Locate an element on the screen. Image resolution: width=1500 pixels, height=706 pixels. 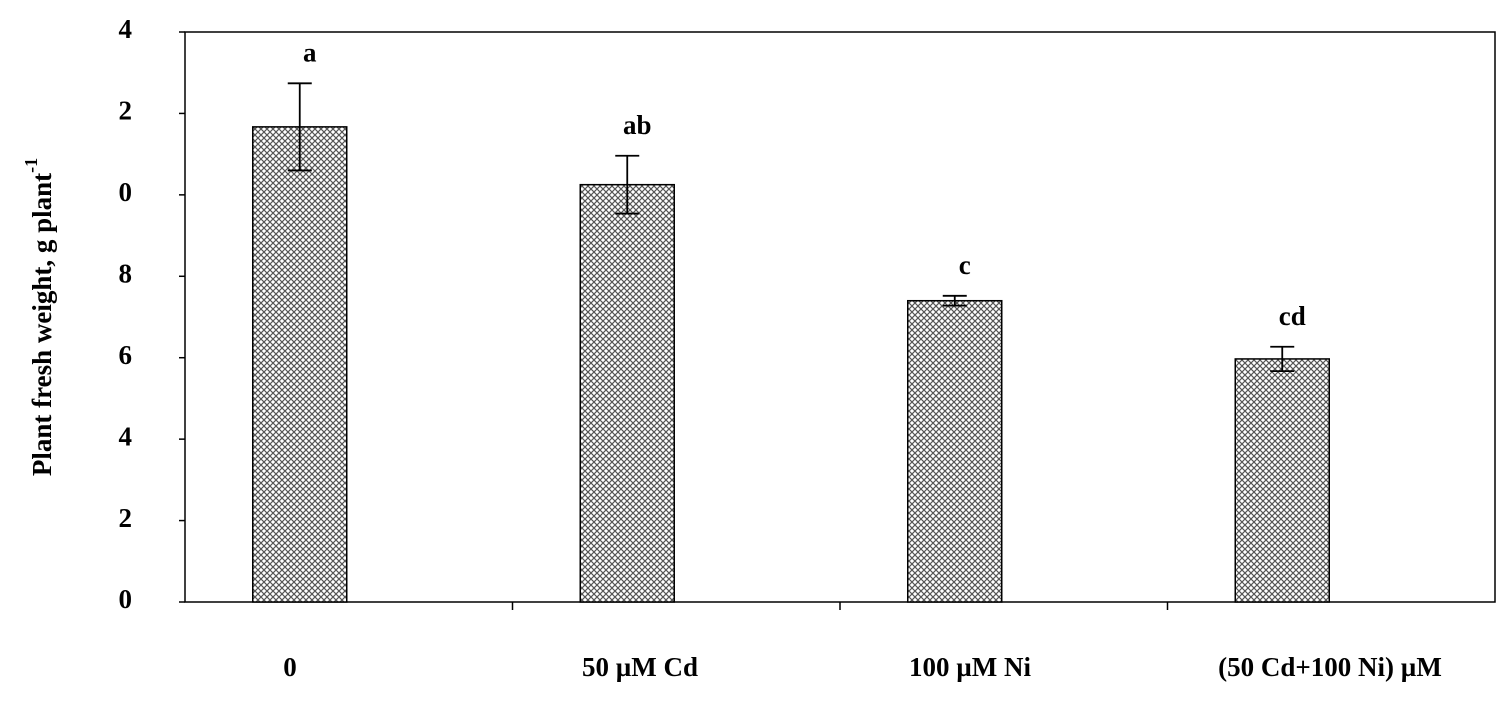
x-tick-label: 50 µM Cd is located at coordinates (640, 667).